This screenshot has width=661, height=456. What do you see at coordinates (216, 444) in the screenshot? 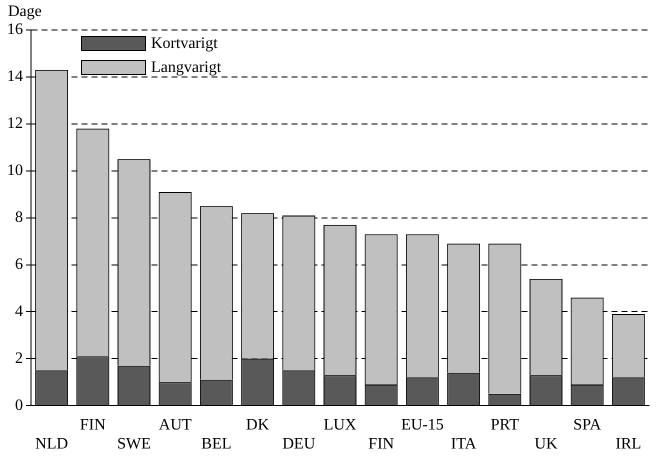
I see `x-tick-label: BEL` at bounding box center [216, 444].